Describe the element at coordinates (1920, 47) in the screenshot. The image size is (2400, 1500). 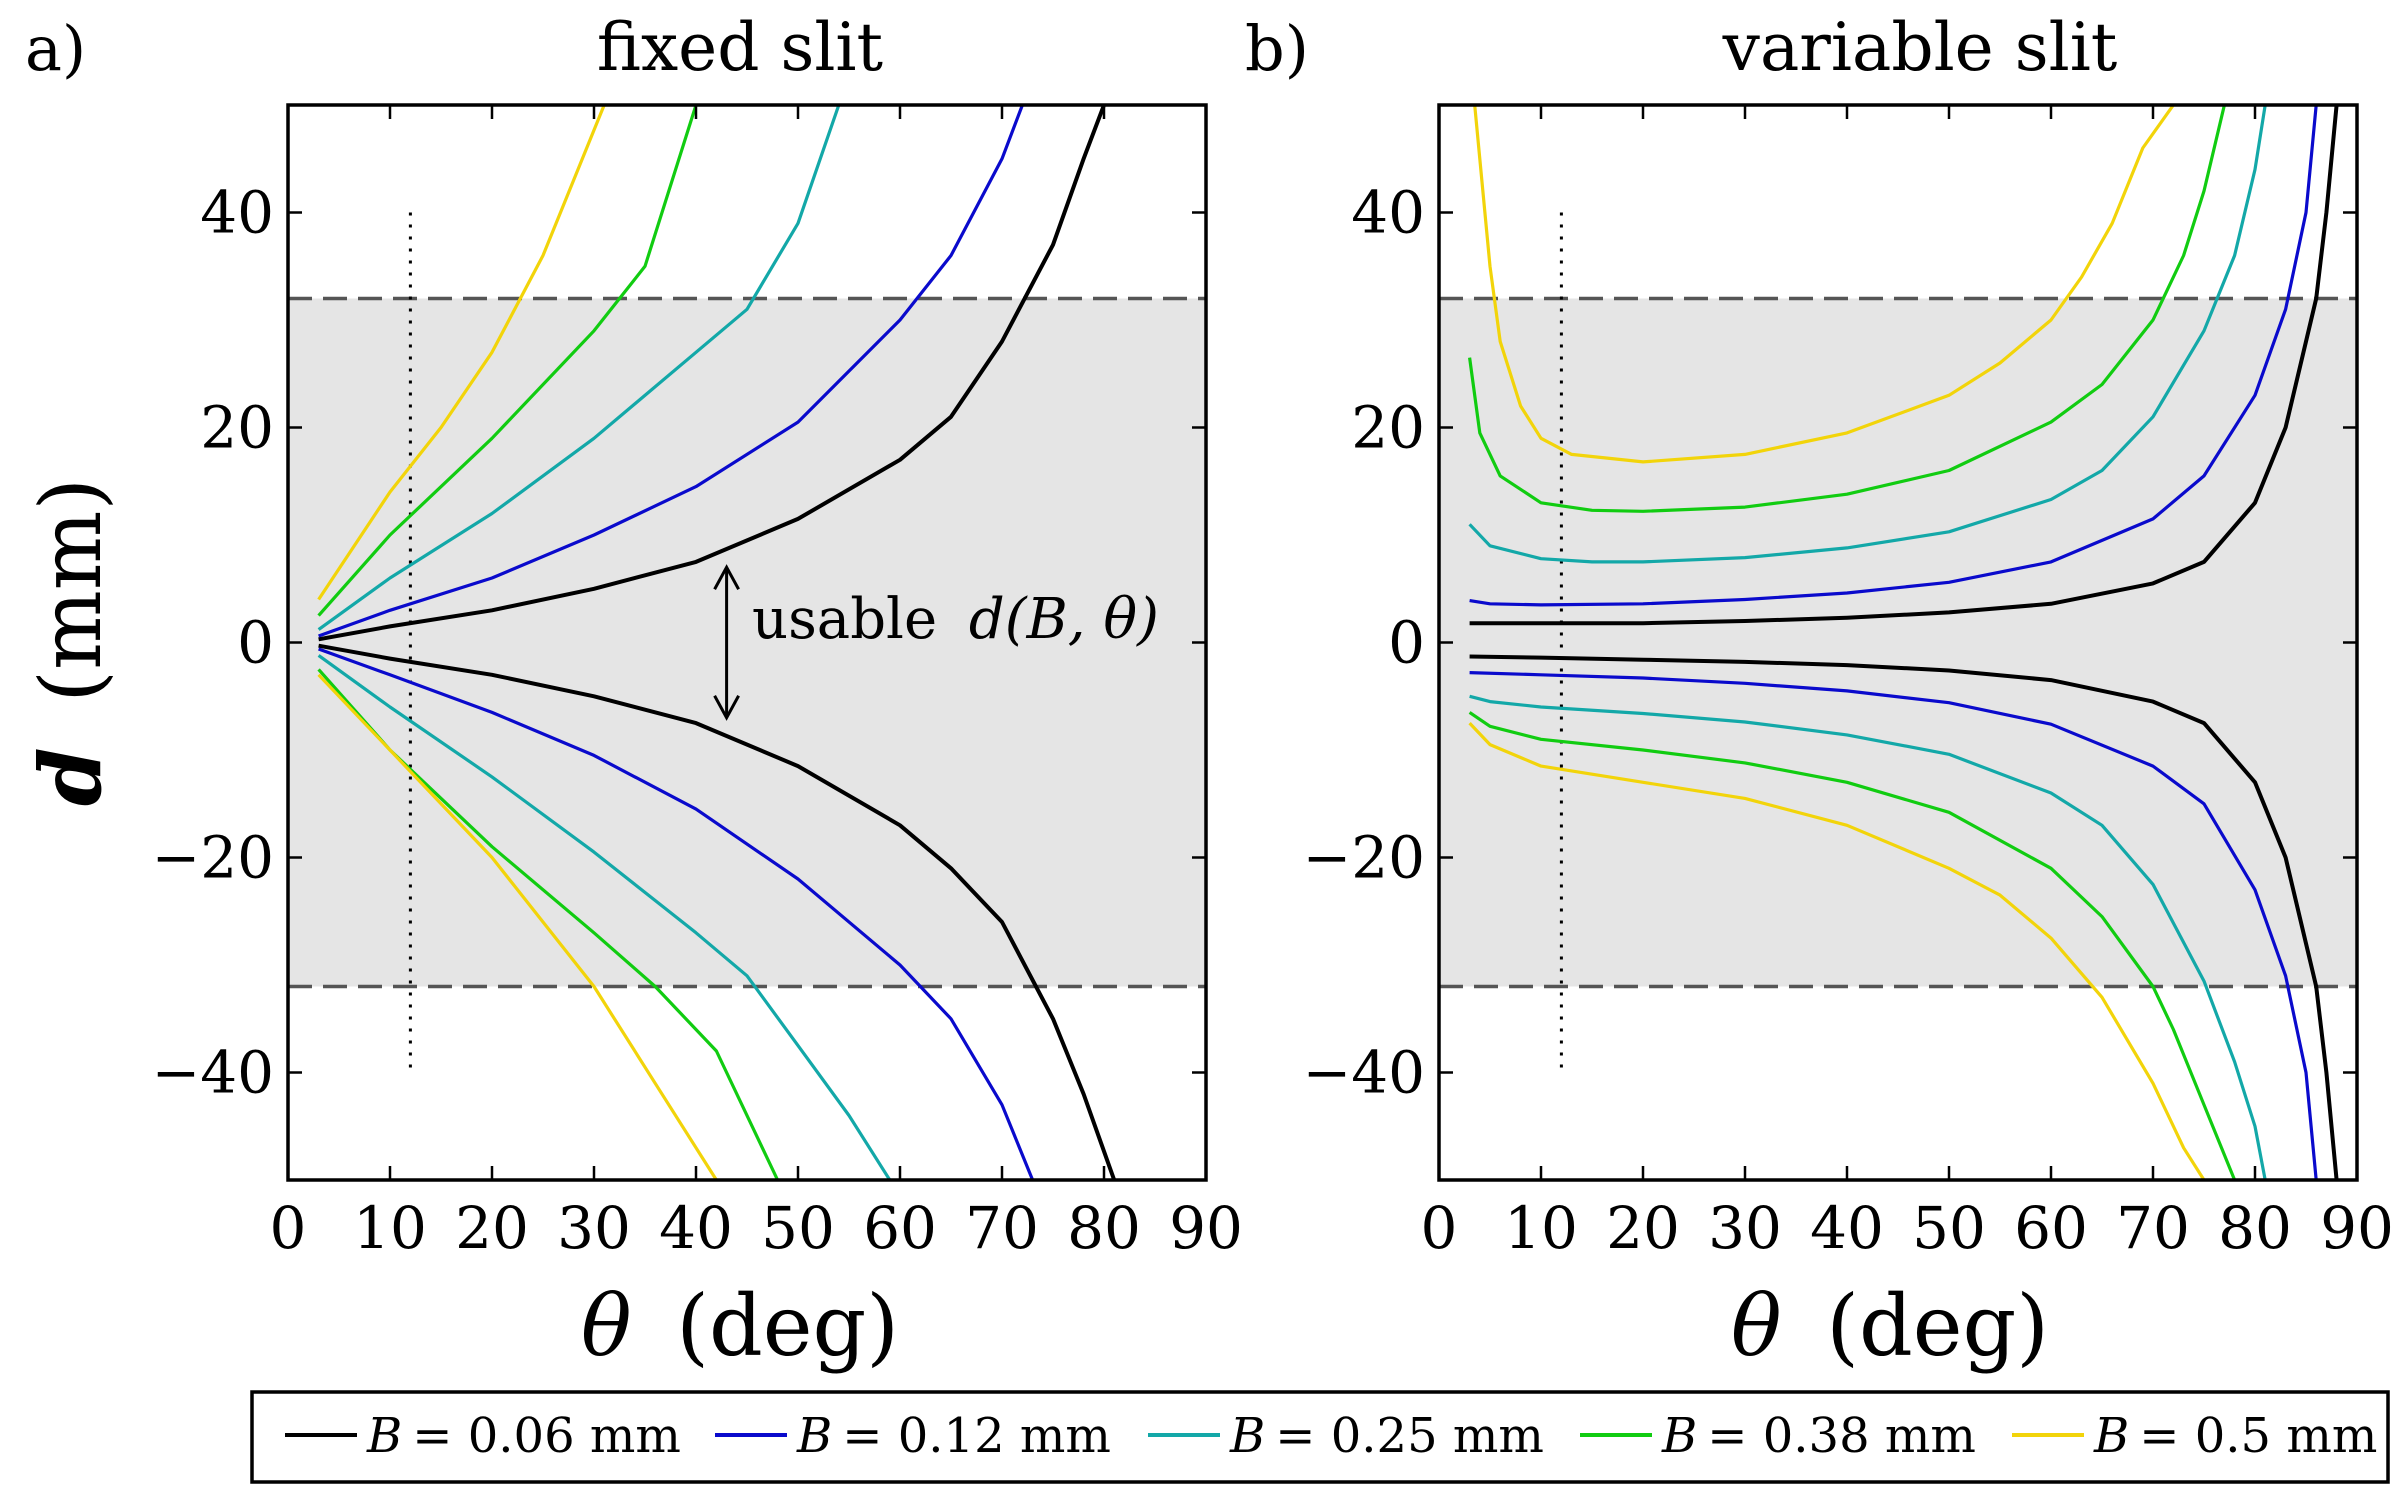
I see `panel-title: variable slit` at that location.